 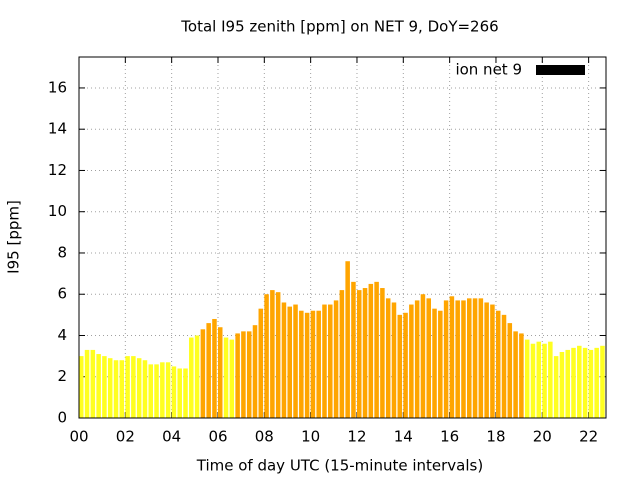 What do you see at coordinates (125, 437) in the screenshot?
I see `x-tick-label: 02` at bounding box center [125, 437].